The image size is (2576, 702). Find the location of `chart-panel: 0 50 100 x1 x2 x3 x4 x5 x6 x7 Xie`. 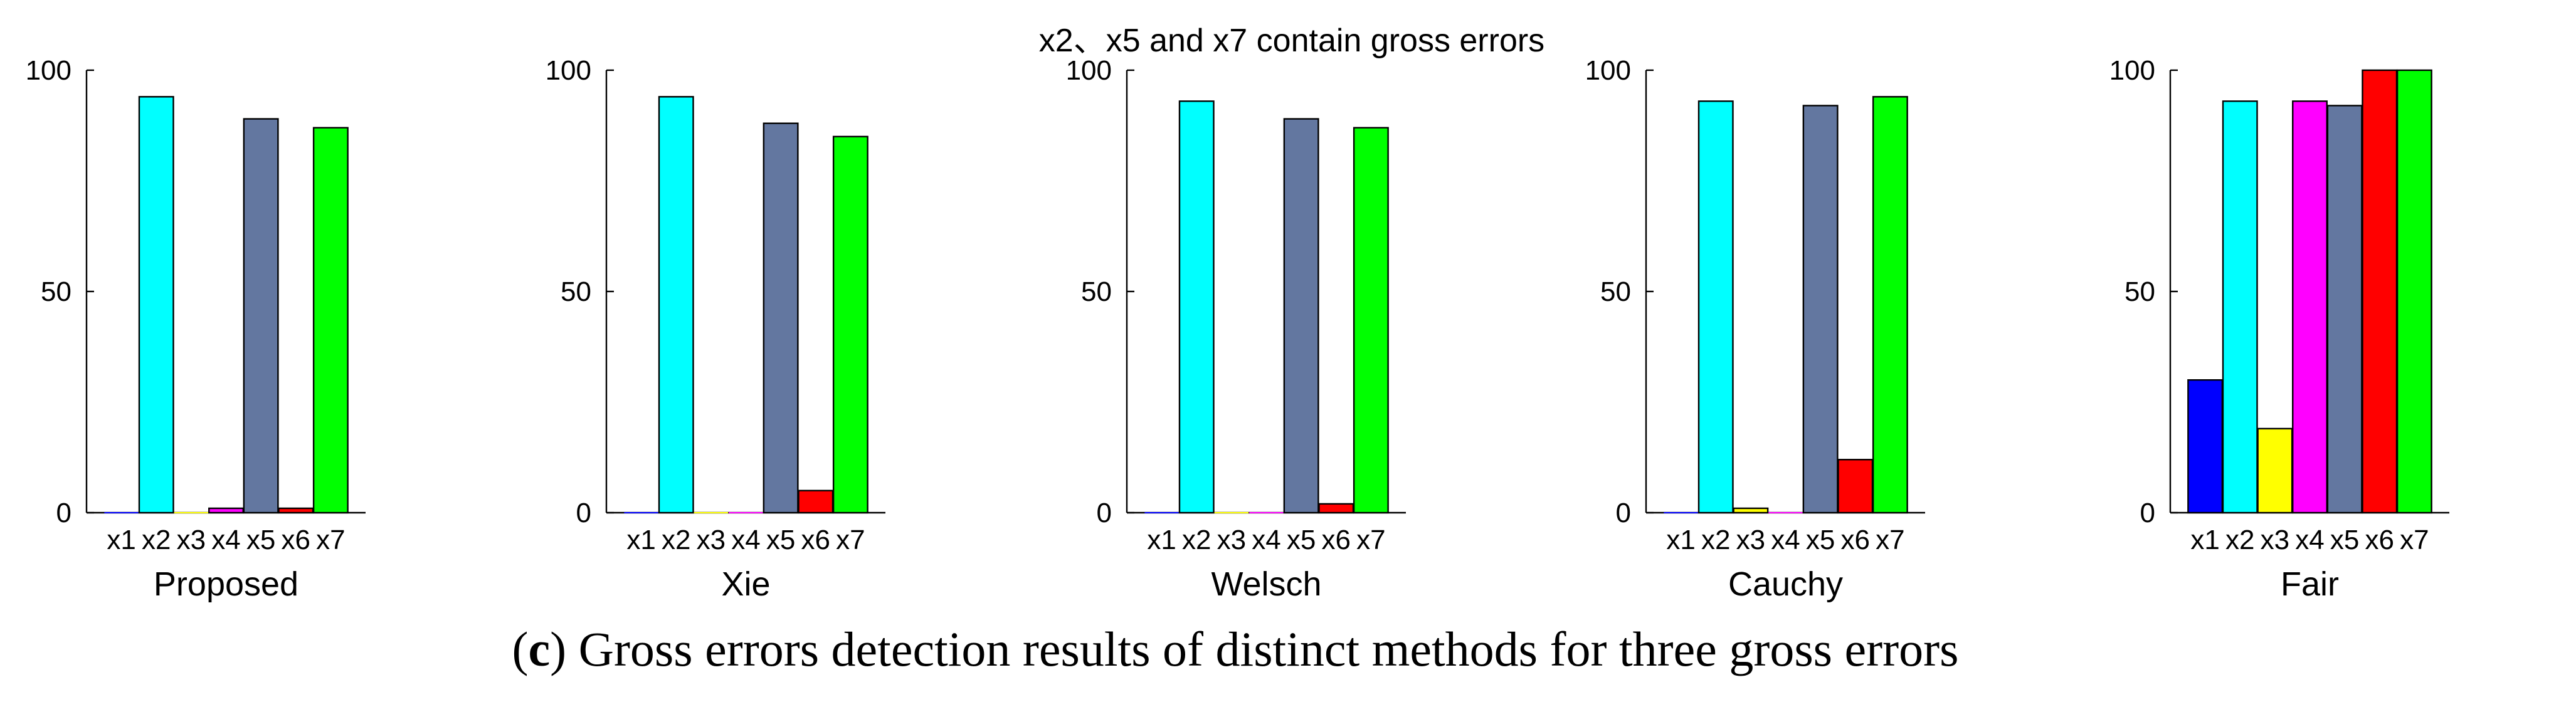

chart-panel: 0 50 100 x1 x2 x3 x4 x5 x6 x7 Xie is located at coordinates (716, 329).